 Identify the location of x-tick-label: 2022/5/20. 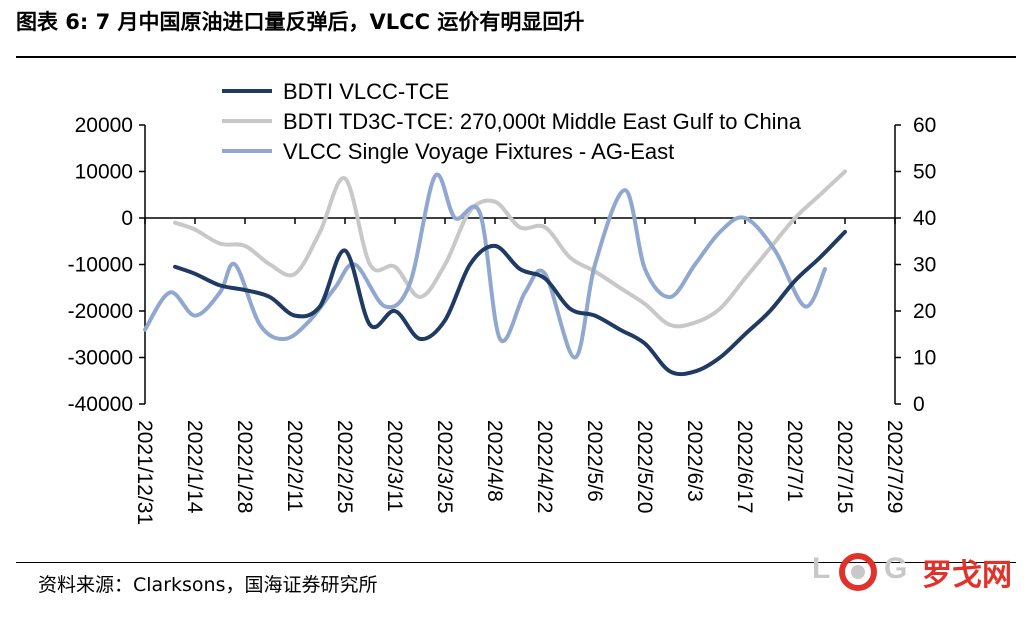
(644, 466).